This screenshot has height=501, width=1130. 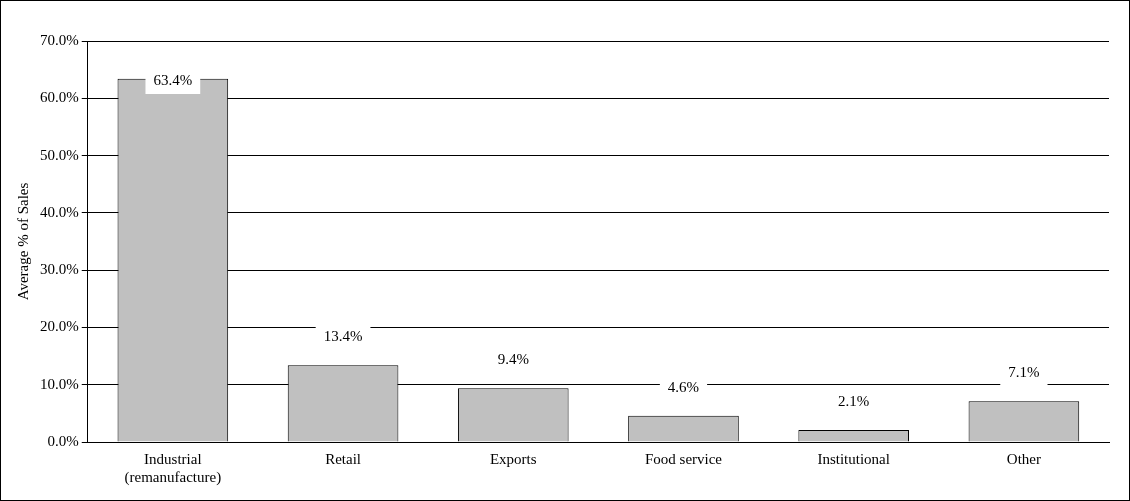 I want to click on data-label: 13.4%, so click(x=343, y=336).